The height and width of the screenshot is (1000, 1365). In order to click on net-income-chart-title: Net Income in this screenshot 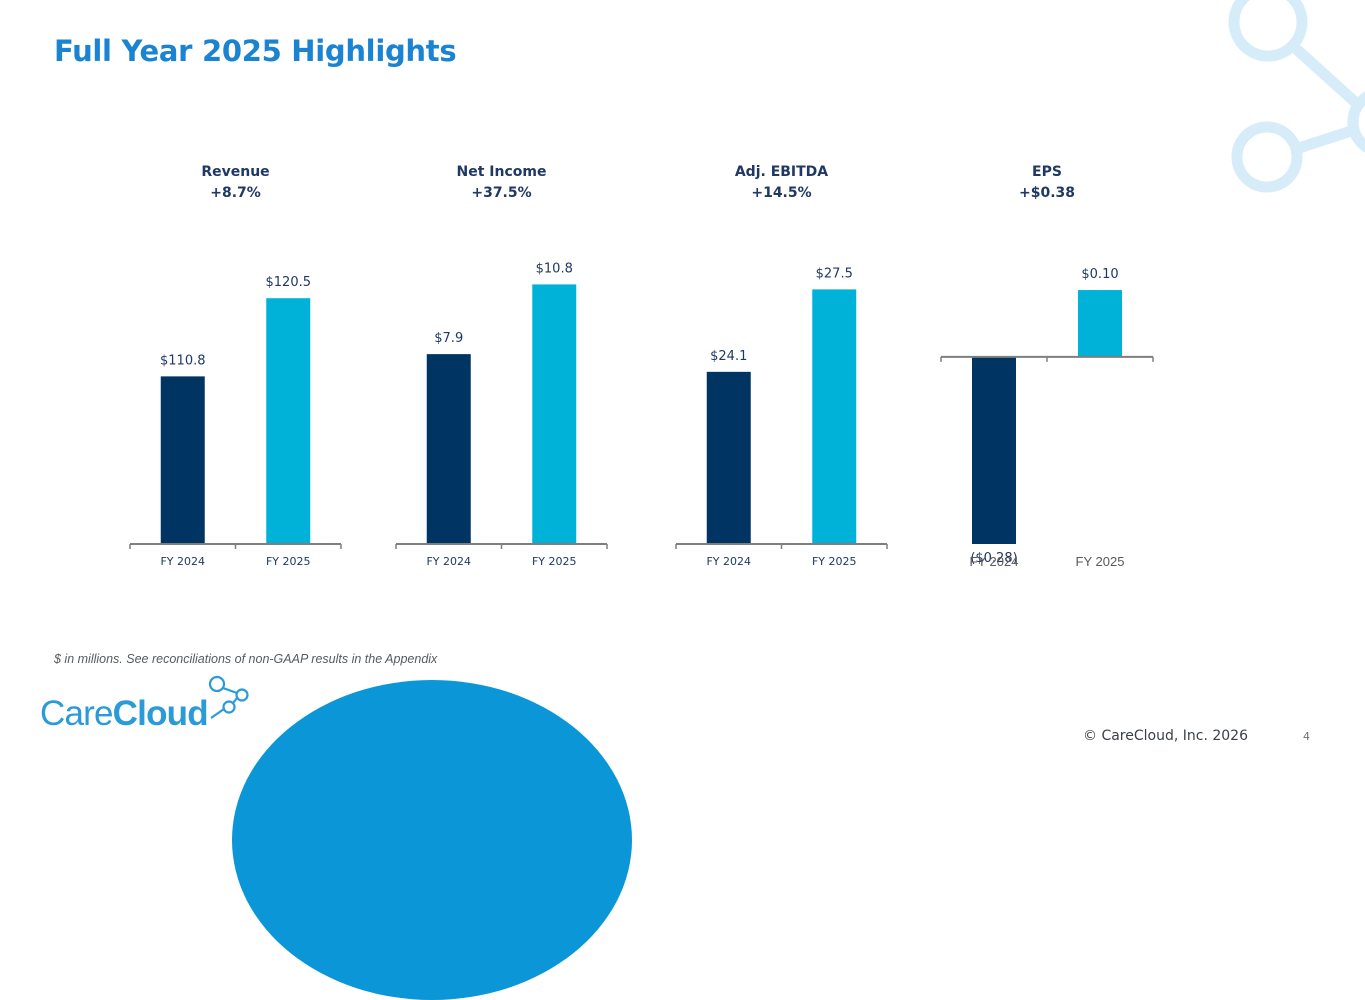, I will do `click(502, 172)`.